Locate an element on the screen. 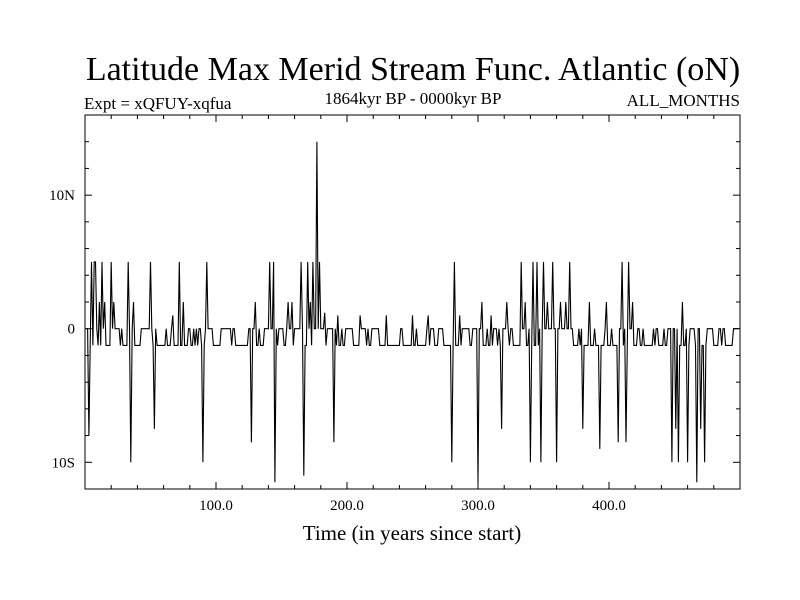 The height and width of the screenshot is (600, 800). x-tick-label: 100.0 is located at coordinates (216, 506).